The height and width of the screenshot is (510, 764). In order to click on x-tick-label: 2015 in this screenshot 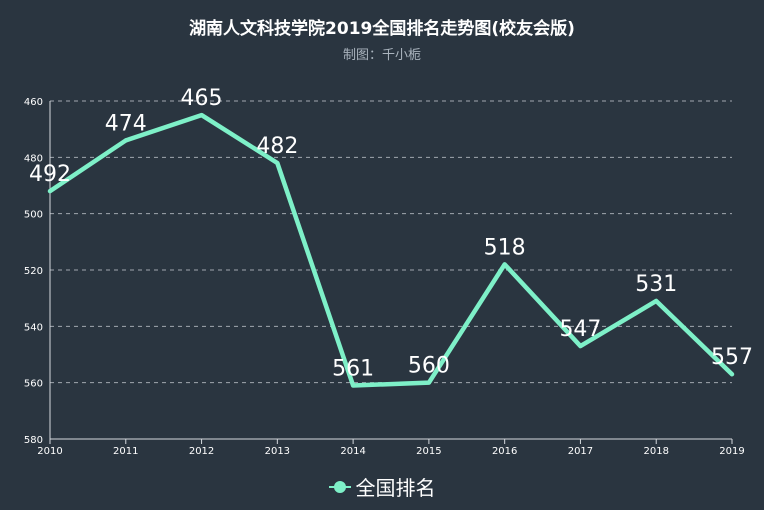, I will do `click(428, 451)`.